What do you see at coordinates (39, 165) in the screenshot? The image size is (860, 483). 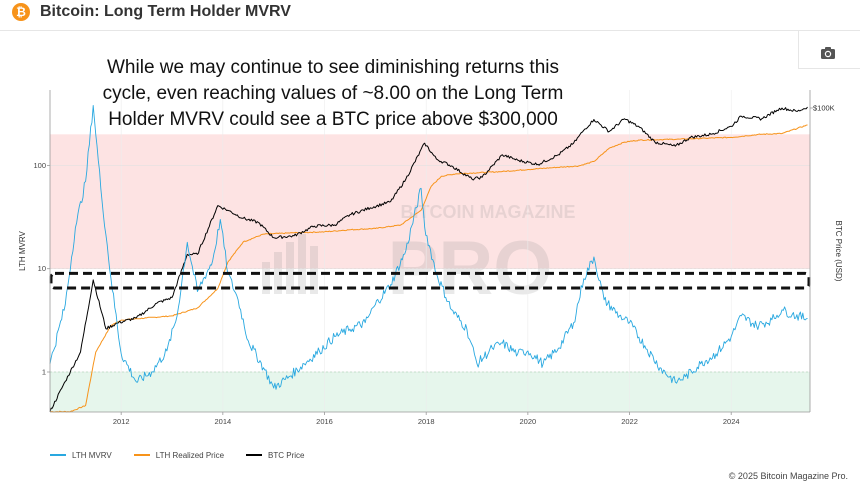 I see `y-tick-label: 100` at bounding box center [39, 165].